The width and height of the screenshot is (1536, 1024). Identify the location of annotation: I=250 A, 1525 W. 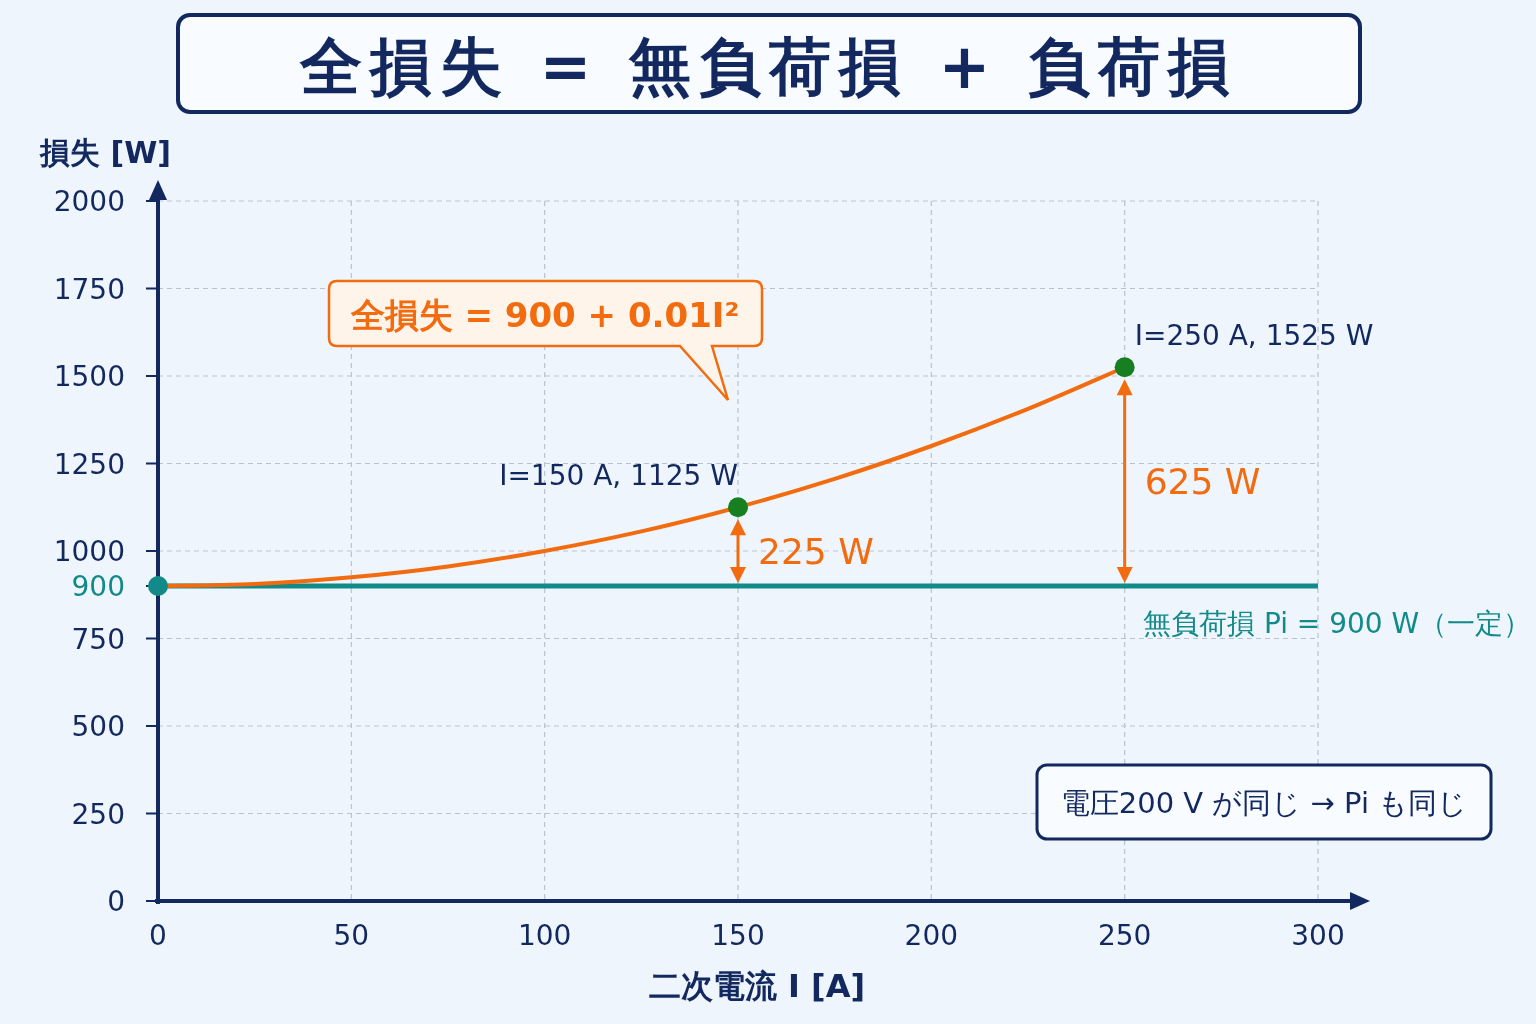
(1254, 336).